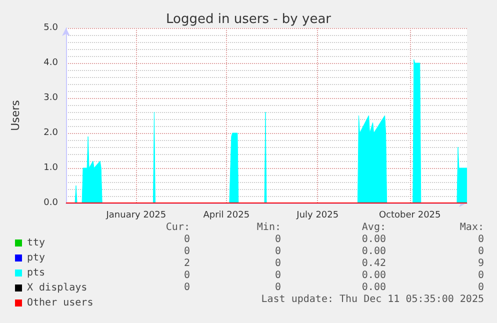 The height and width of the screenshot is (323, 497). What do you see at coordinates (372, 299) in the screenshot?
I see `text: Last update: Thu Dec 11 05:35:00 2025` at bounding box center [372, 299].